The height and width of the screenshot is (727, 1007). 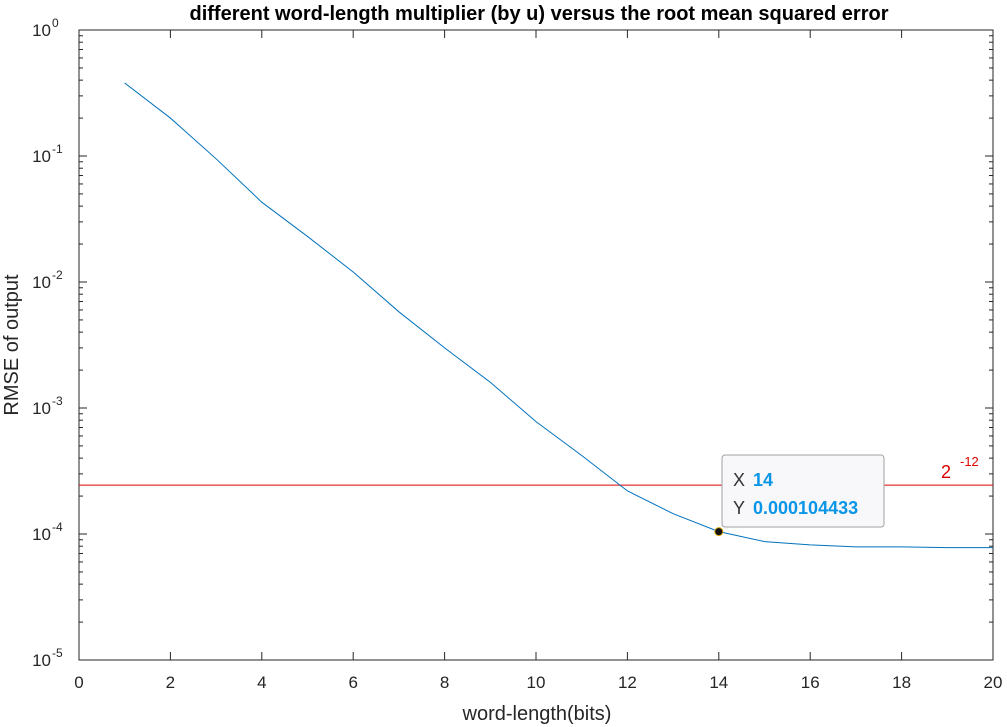 I want to click on x-axis-label: word-length(bits), so click(x=537, y=714).